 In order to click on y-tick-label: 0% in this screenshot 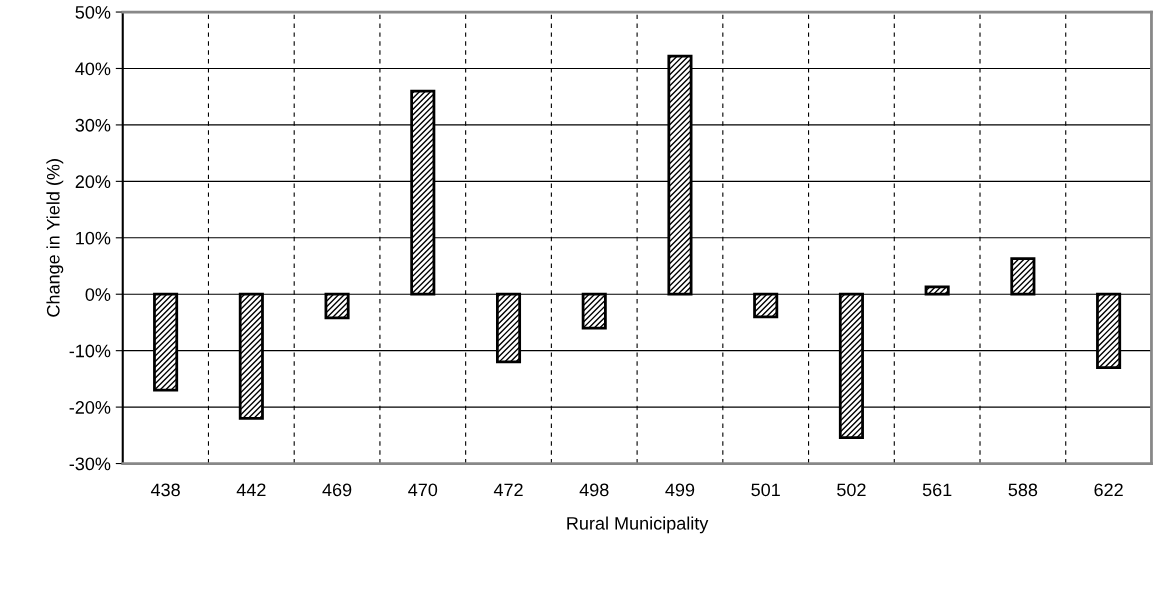, I will do `click(98, 294)`.